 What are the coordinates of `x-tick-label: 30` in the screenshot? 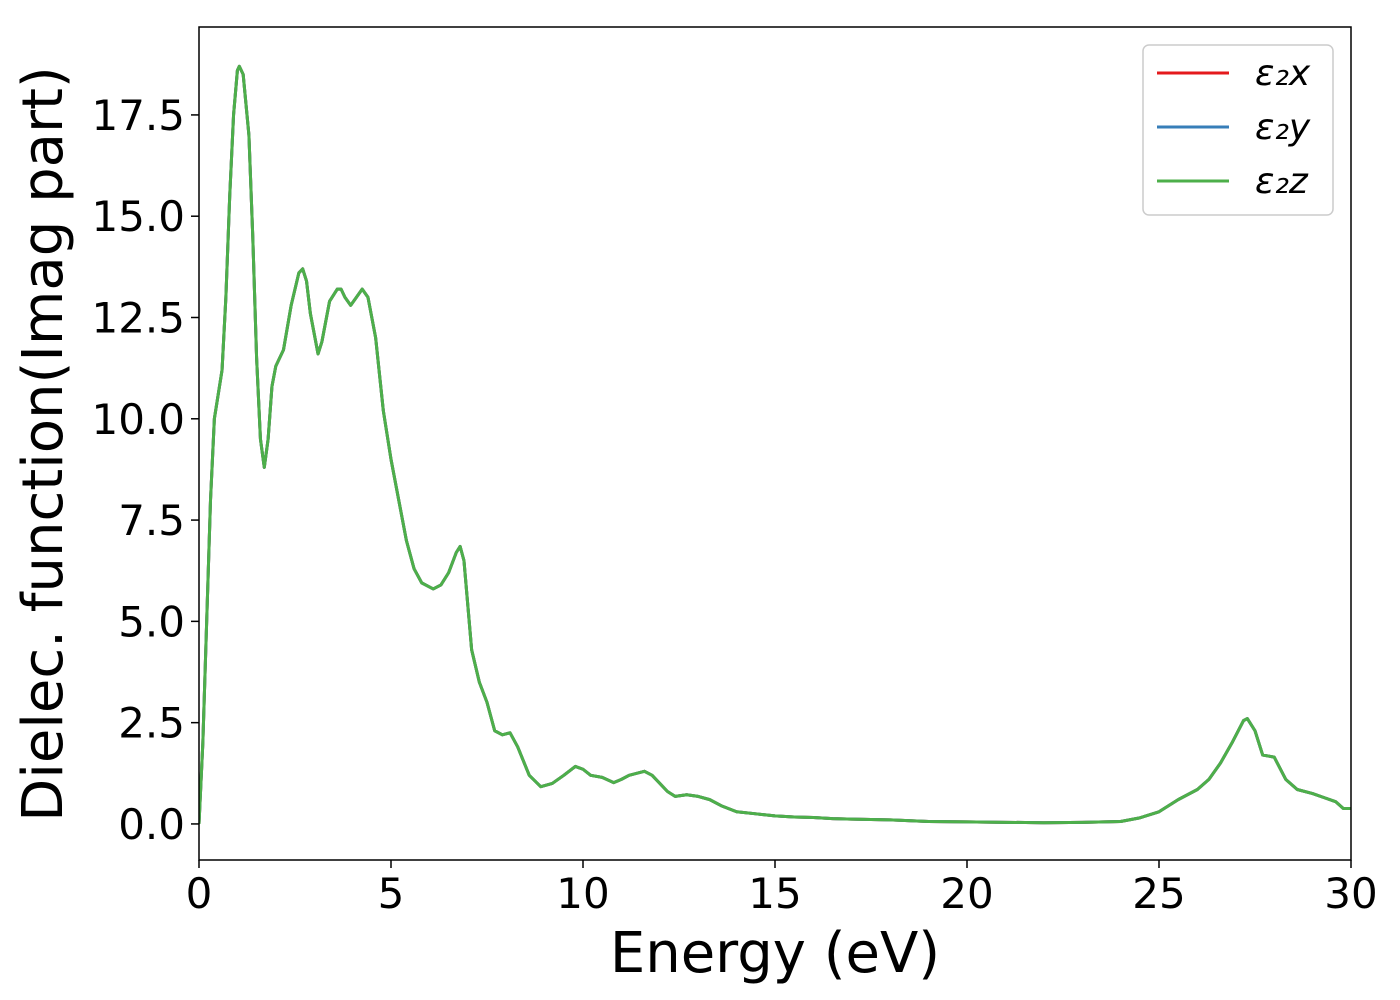 It's located at (1350, 893).